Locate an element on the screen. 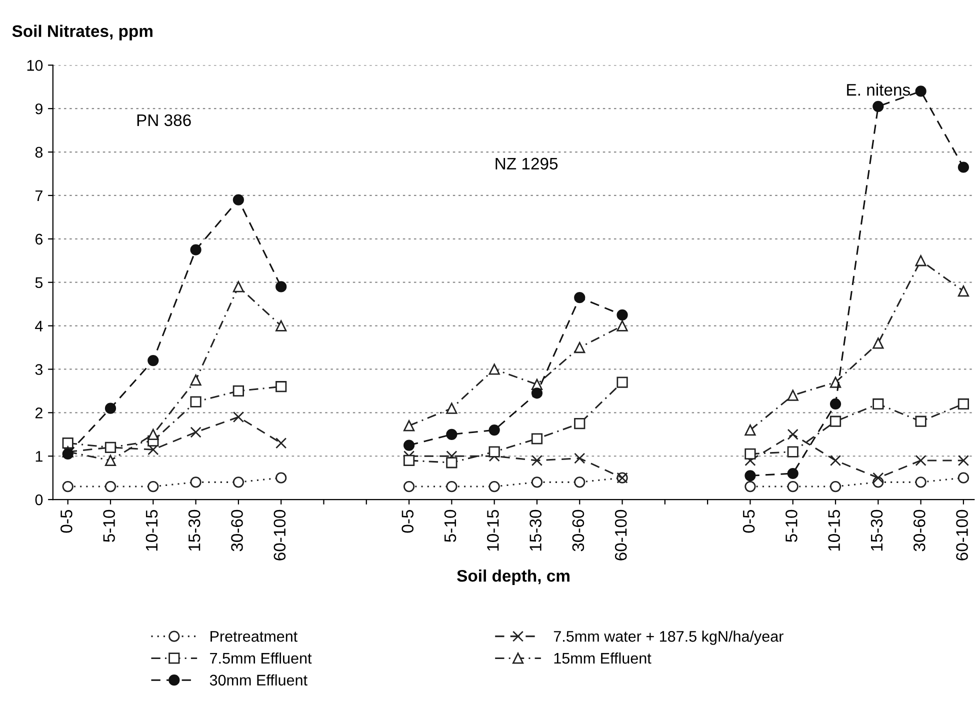 The width and height of the screenshot is (980, 724). legend-label: 7.5mm water + 187.5 kgN/ha/year is located at coordinates (669, 637).